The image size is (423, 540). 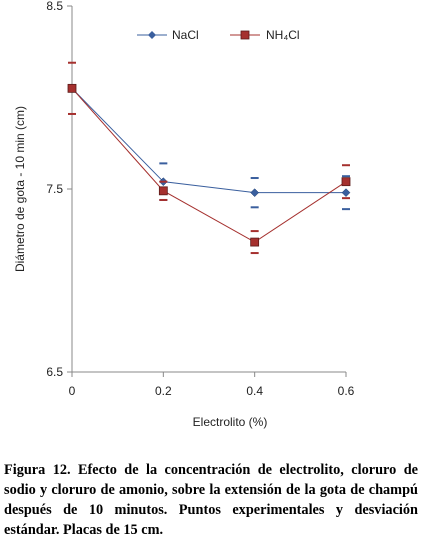 I want to click on legend-label: NaCl, so click(x=185, y=35).